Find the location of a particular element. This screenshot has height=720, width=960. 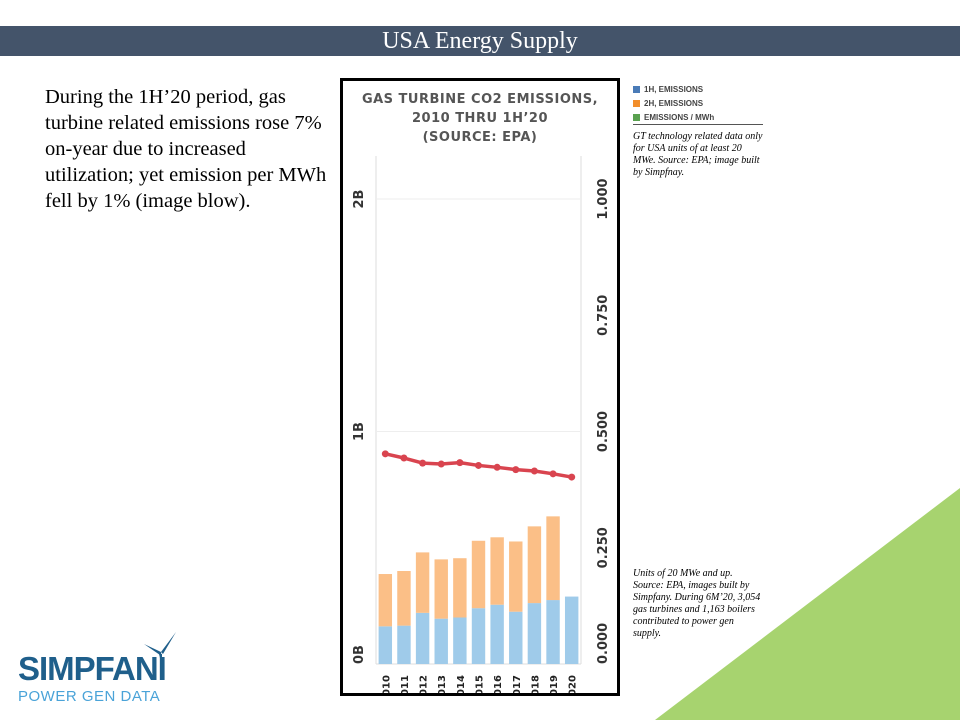

legend-item: EMISSIONS / MWh is located at coordinates (673, 117).